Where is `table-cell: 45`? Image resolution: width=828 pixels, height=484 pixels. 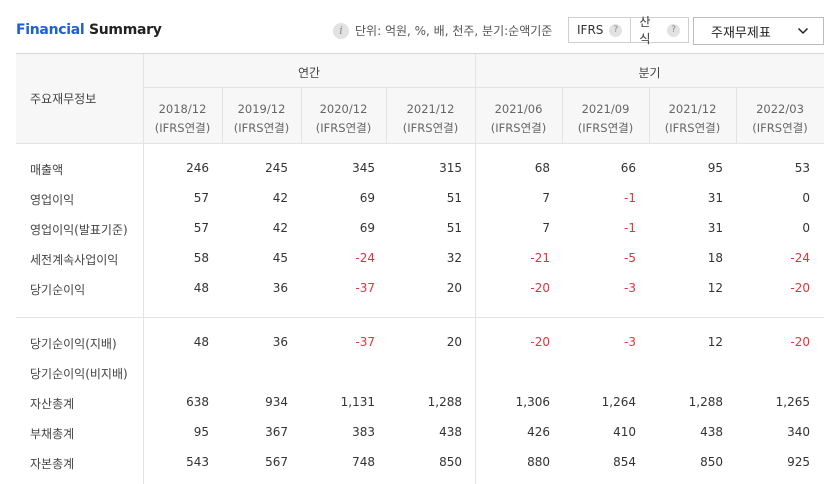
table-cell: 45 is located at coordinates (280, 258).